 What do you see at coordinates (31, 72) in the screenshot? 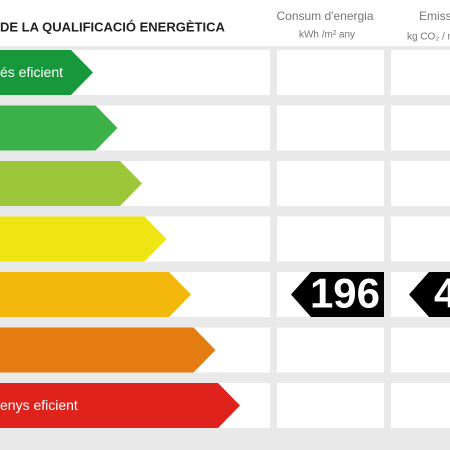
I see `scale-label: és eficient` at bounding box center [31, 72].